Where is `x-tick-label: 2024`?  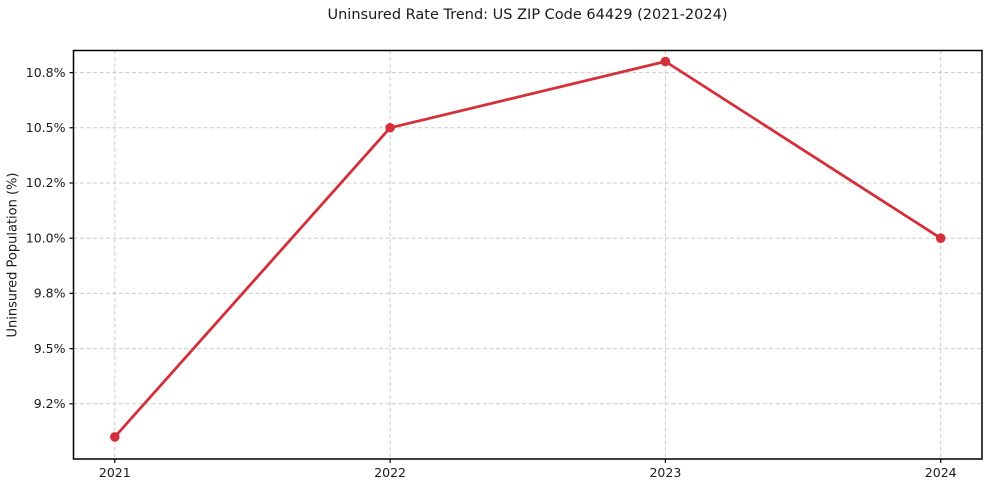 x-tick-label: 2024 is located at coordinates (941, 472).